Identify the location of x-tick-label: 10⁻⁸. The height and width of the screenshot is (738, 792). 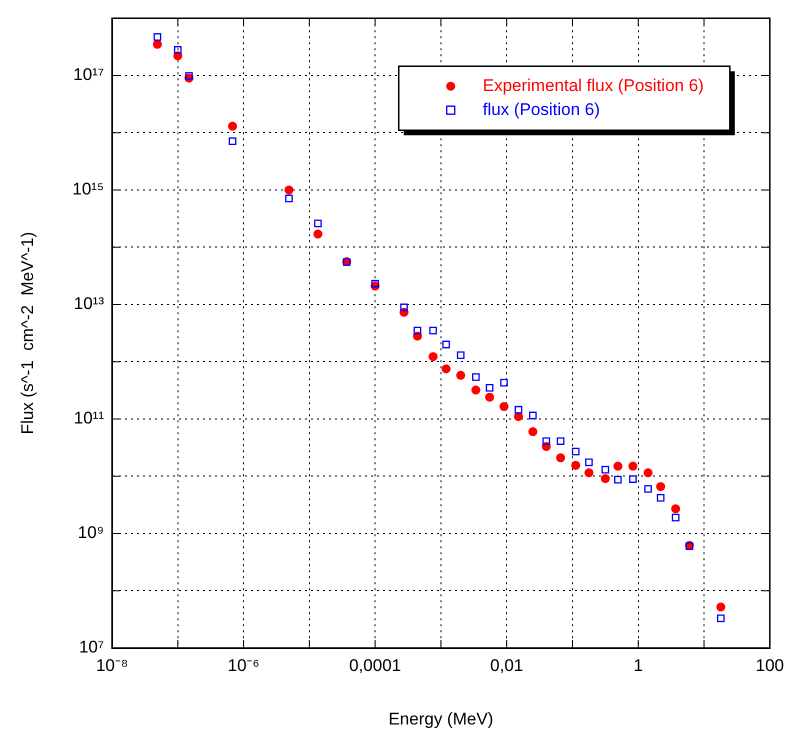
(112, 665).